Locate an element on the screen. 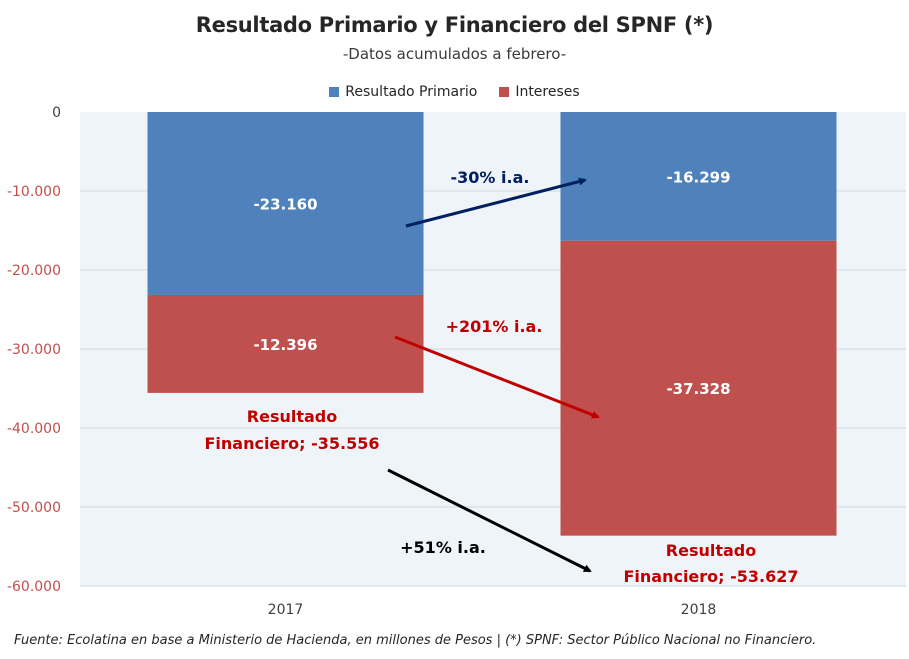  legend: Resultado Primario Intereses is located at coordinates (454, 92).